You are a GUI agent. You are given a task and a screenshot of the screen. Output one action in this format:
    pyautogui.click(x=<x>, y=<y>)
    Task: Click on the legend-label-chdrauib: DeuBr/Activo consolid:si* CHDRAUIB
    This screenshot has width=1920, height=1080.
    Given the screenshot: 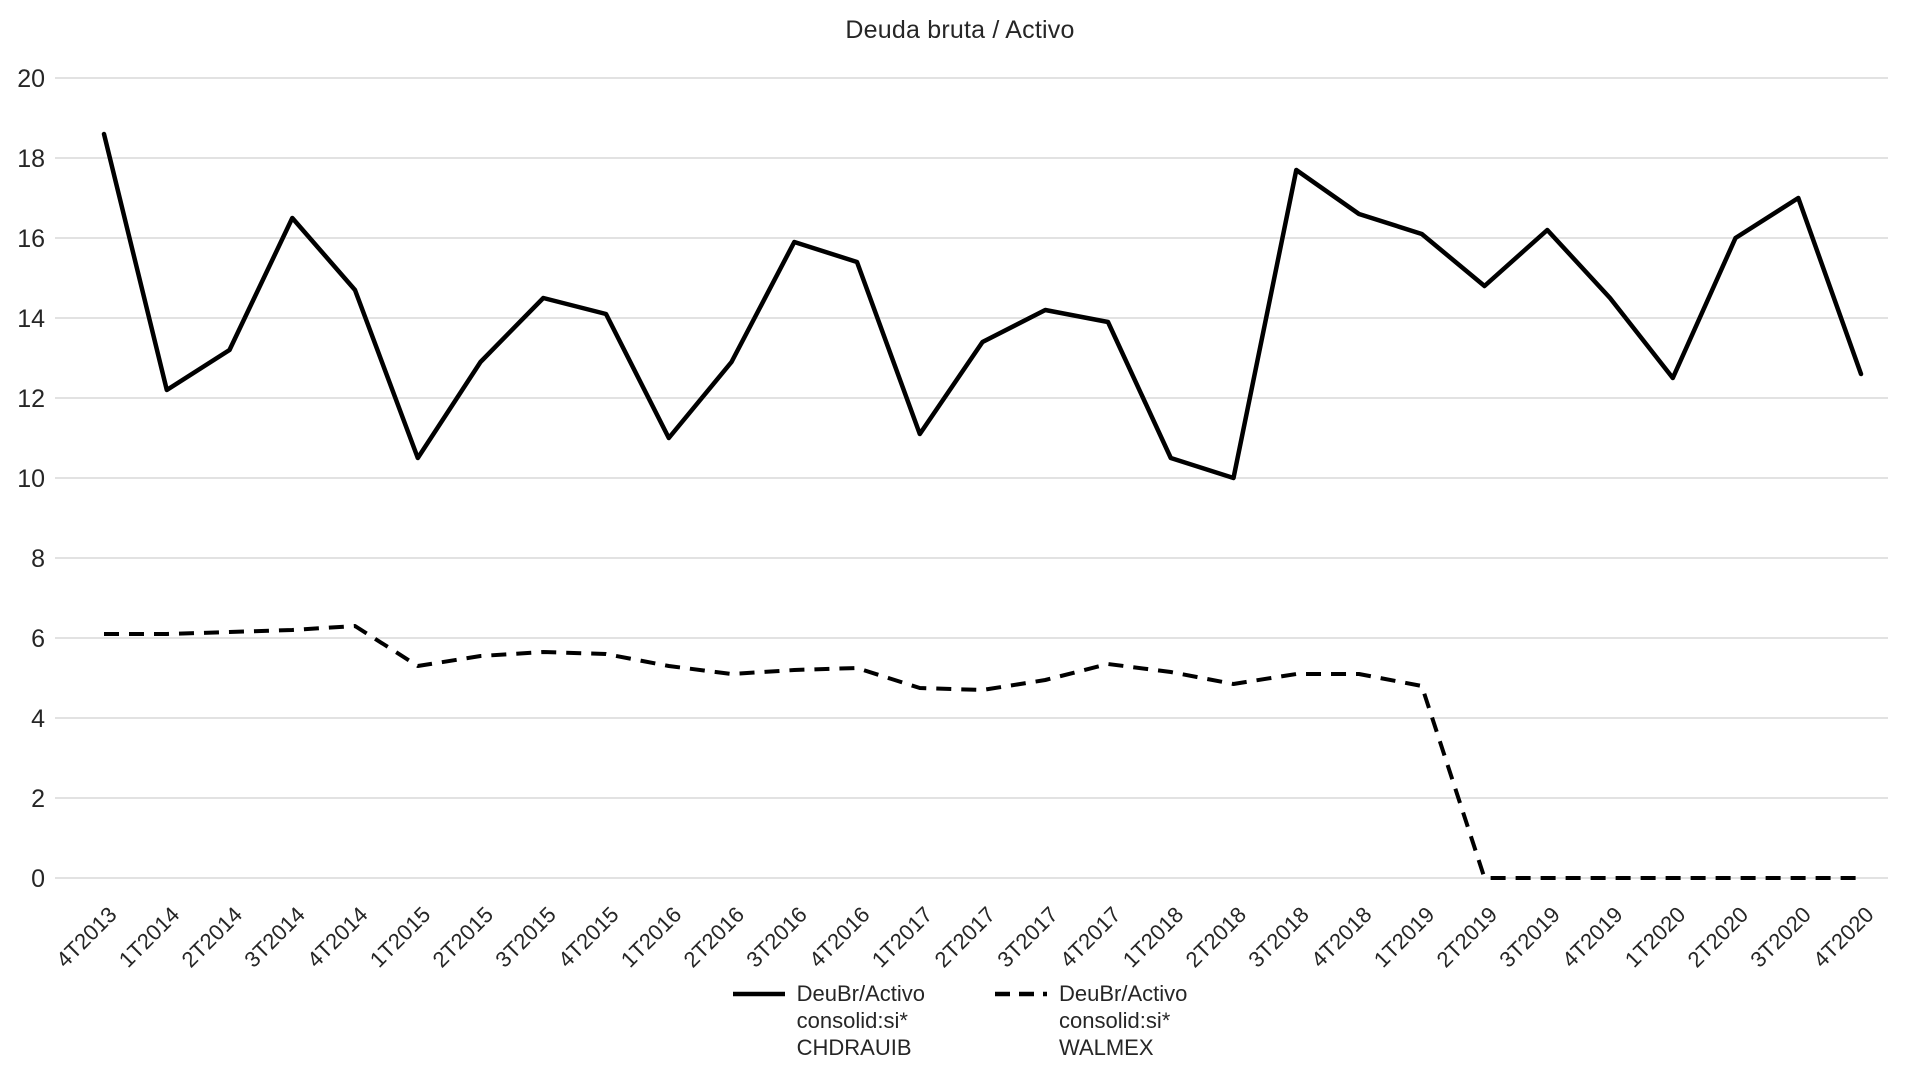 What is the action you would take?
    pyautogui.click(x=860, y=1020)
    